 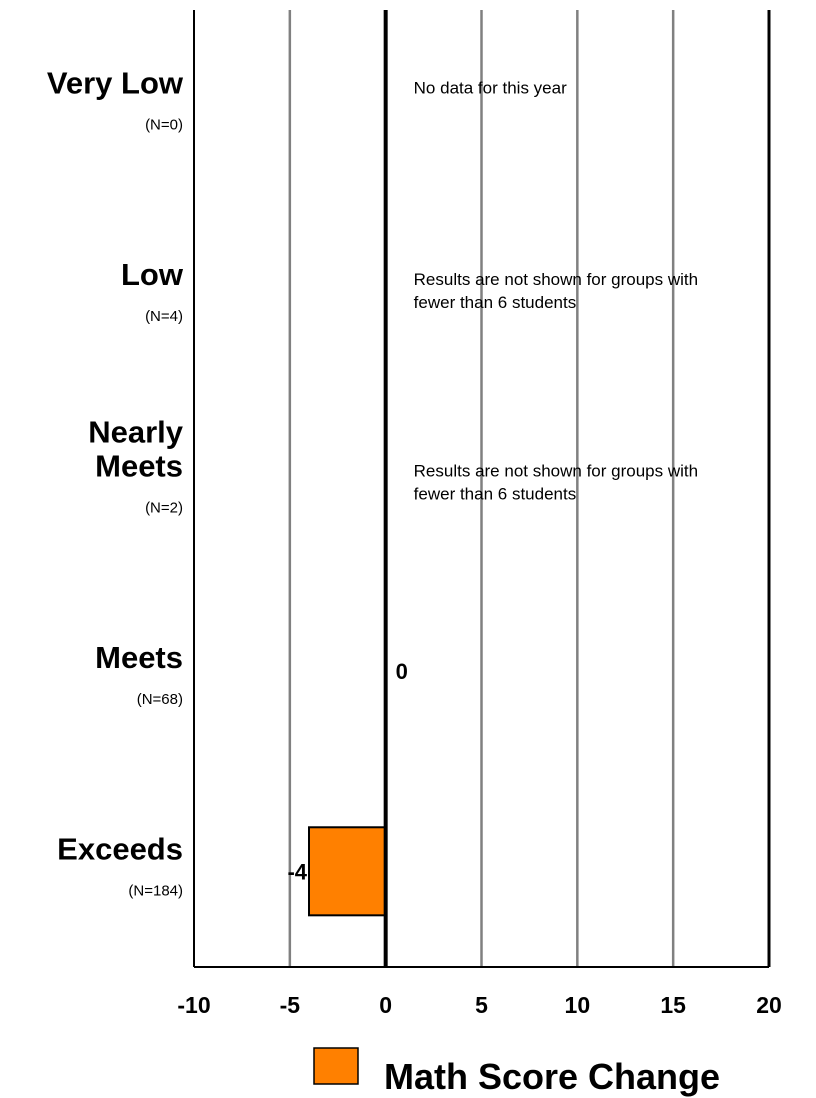 I want to click on x-tick-label: 10, so click(x=578, y=1005).